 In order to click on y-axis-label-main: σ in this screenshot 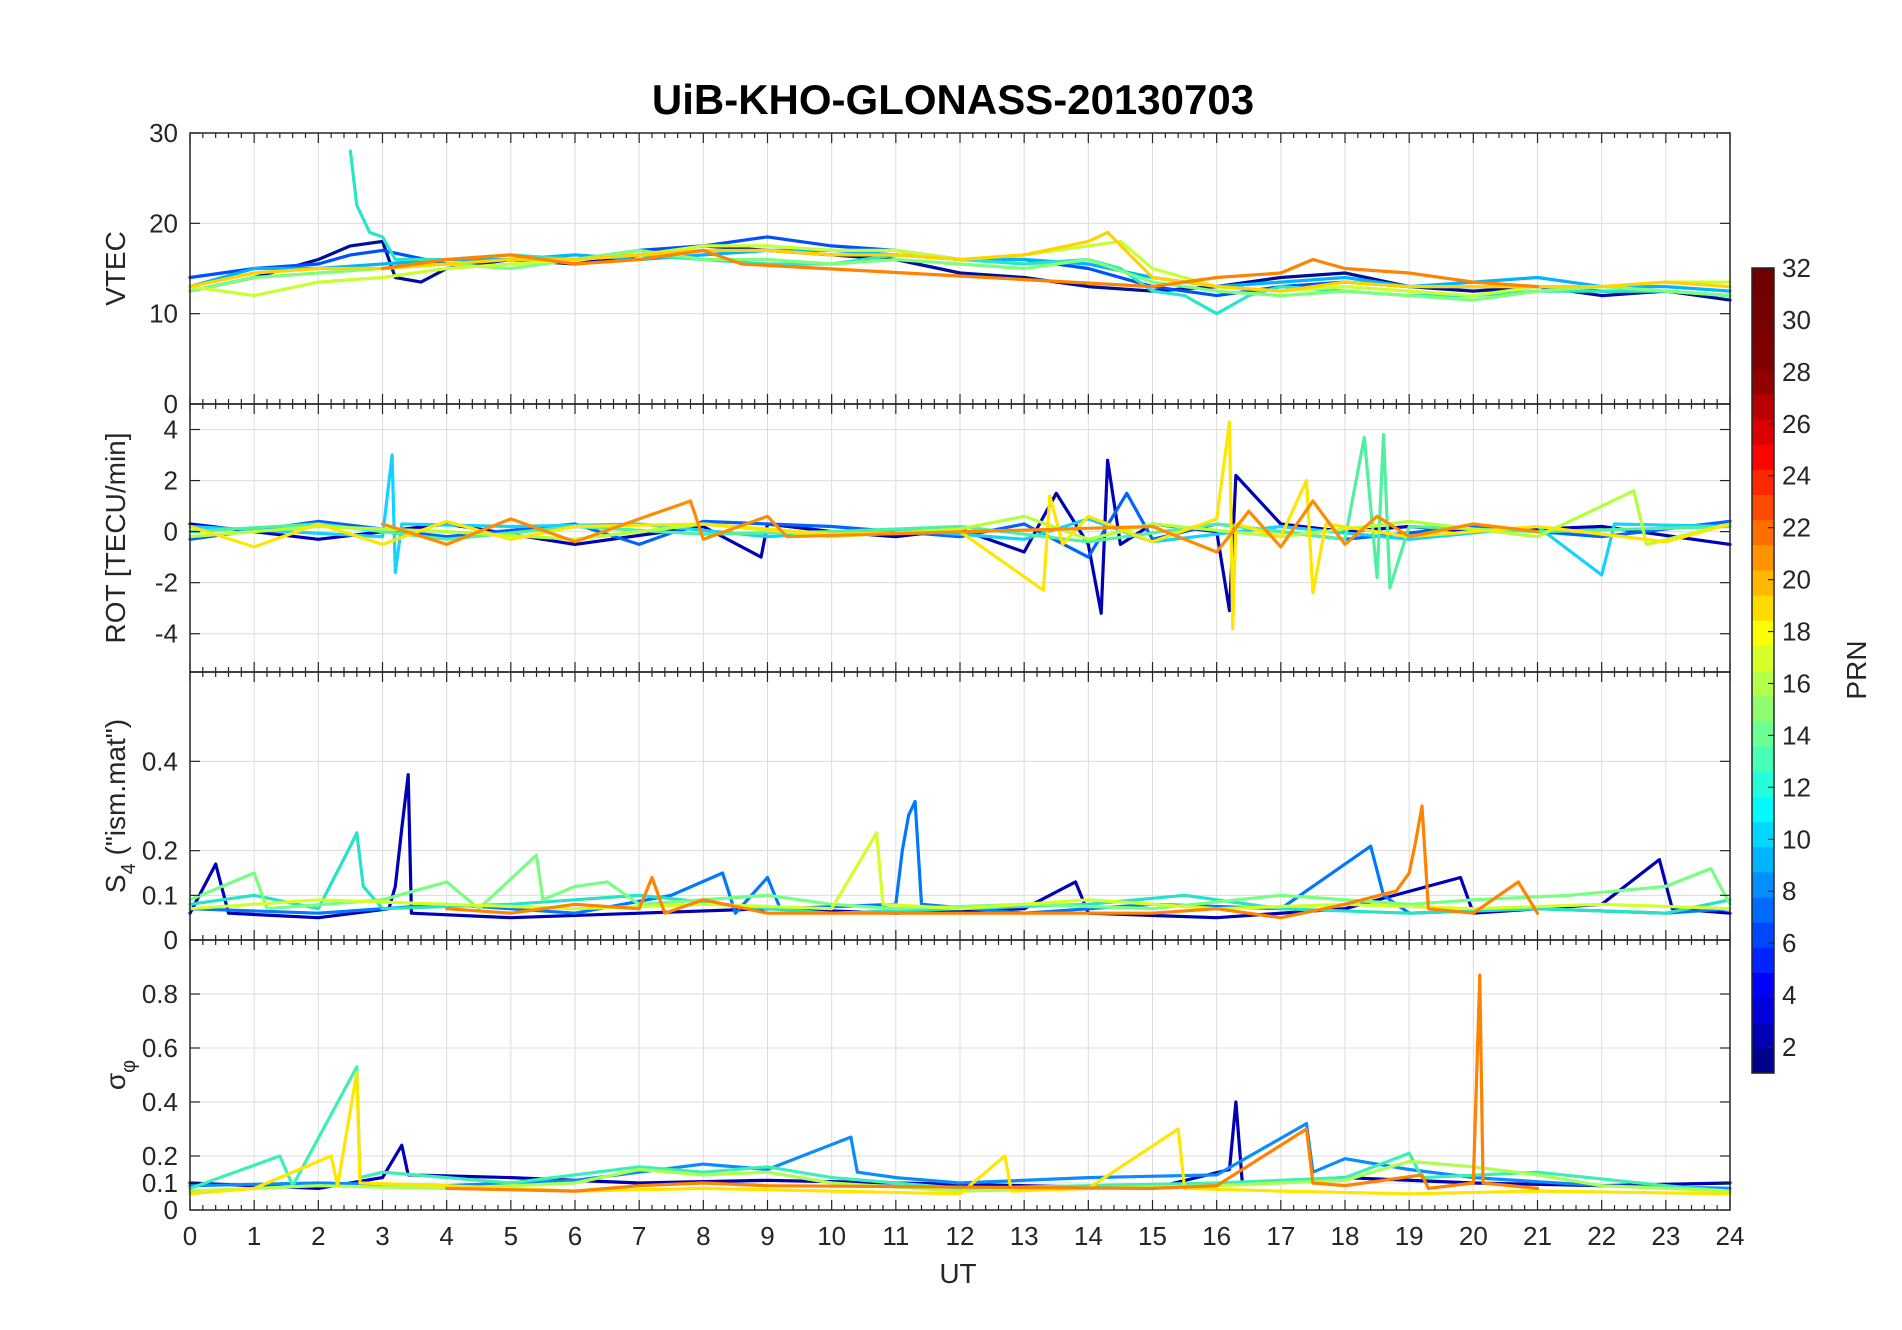, I will do `click(115, 1081)`.